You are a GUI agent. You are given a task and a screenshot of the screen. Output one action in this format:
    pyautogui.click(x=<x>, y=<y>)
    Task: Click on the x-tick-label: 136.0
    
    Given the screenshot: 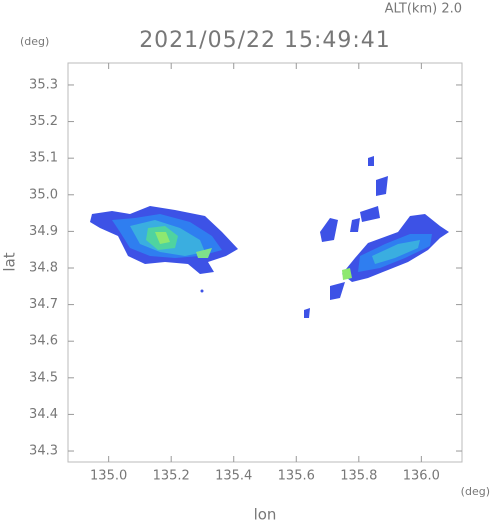 What is the action you would take?
    pyautogui.click(x=421, y=476)
    